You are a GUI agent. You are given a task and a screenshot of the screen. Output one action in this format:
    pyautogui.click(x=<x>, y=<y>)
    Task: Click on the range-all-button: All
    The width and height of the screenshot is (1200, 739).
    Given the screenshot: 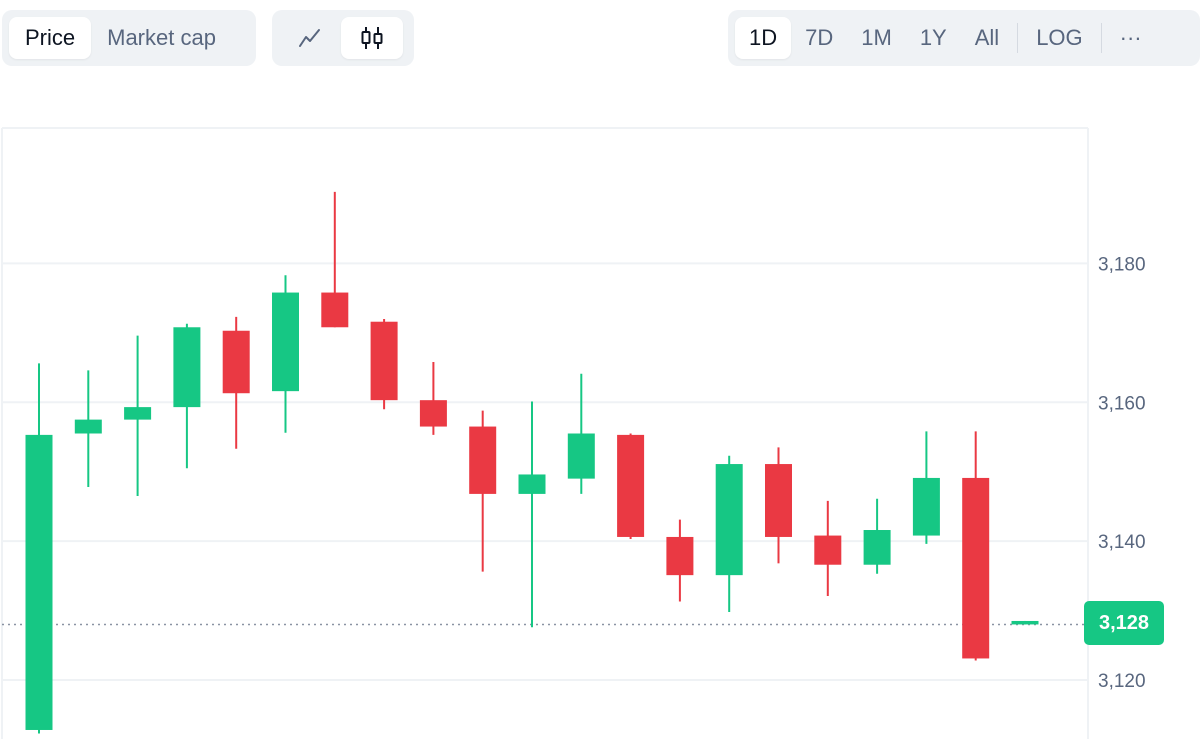 What is the action you would take?
    pyautogui.click(x=987, y=37)
    